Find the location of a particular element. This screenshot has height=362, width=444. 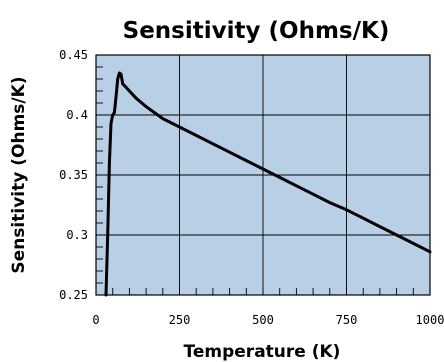

x-tick-label: 750 is located at coordinates (347, 320).